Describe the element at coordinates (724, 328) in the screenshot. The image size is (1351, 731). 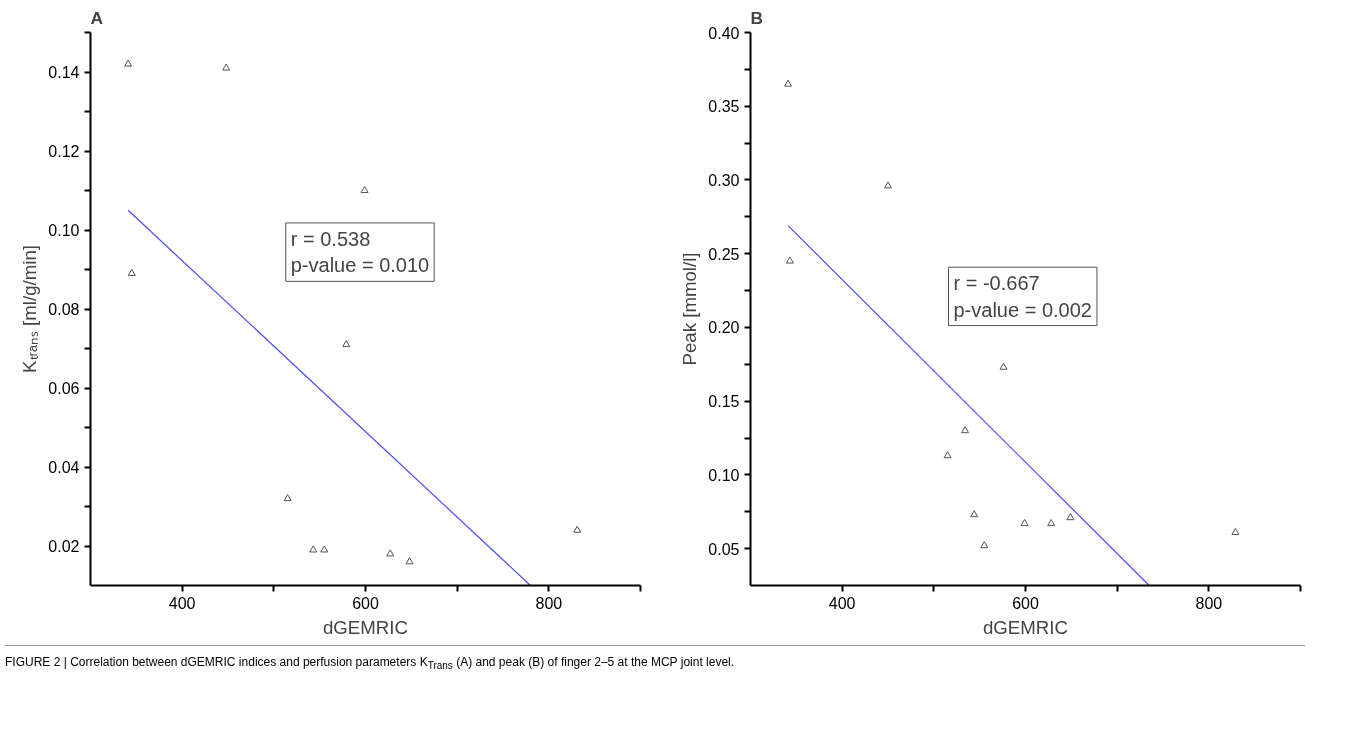
I see `y-tick-label: 0.20` at that location.